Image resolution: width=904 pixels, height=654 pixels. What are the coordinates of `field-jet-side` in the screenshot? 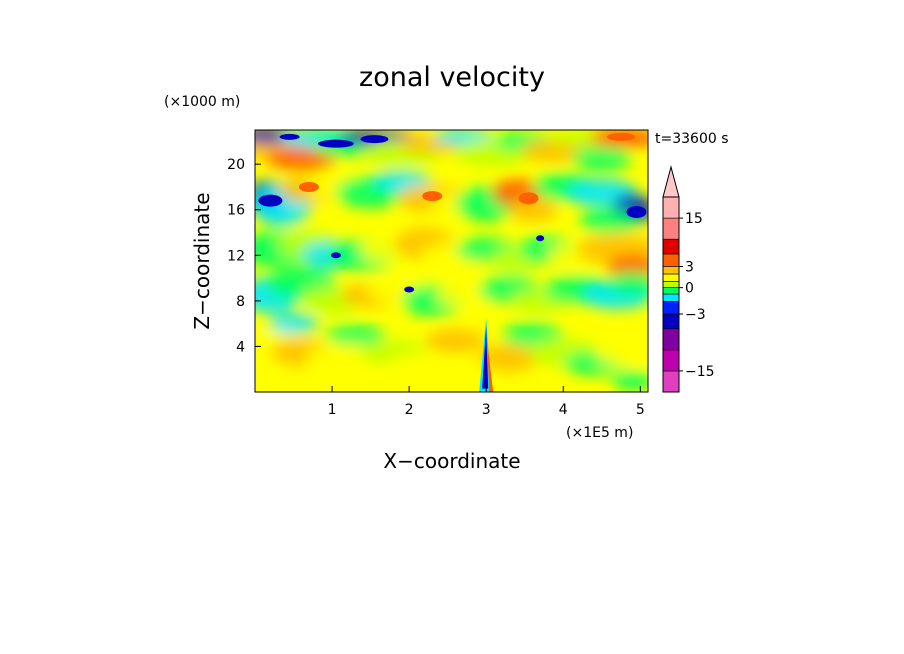 It's located at (490, 366).